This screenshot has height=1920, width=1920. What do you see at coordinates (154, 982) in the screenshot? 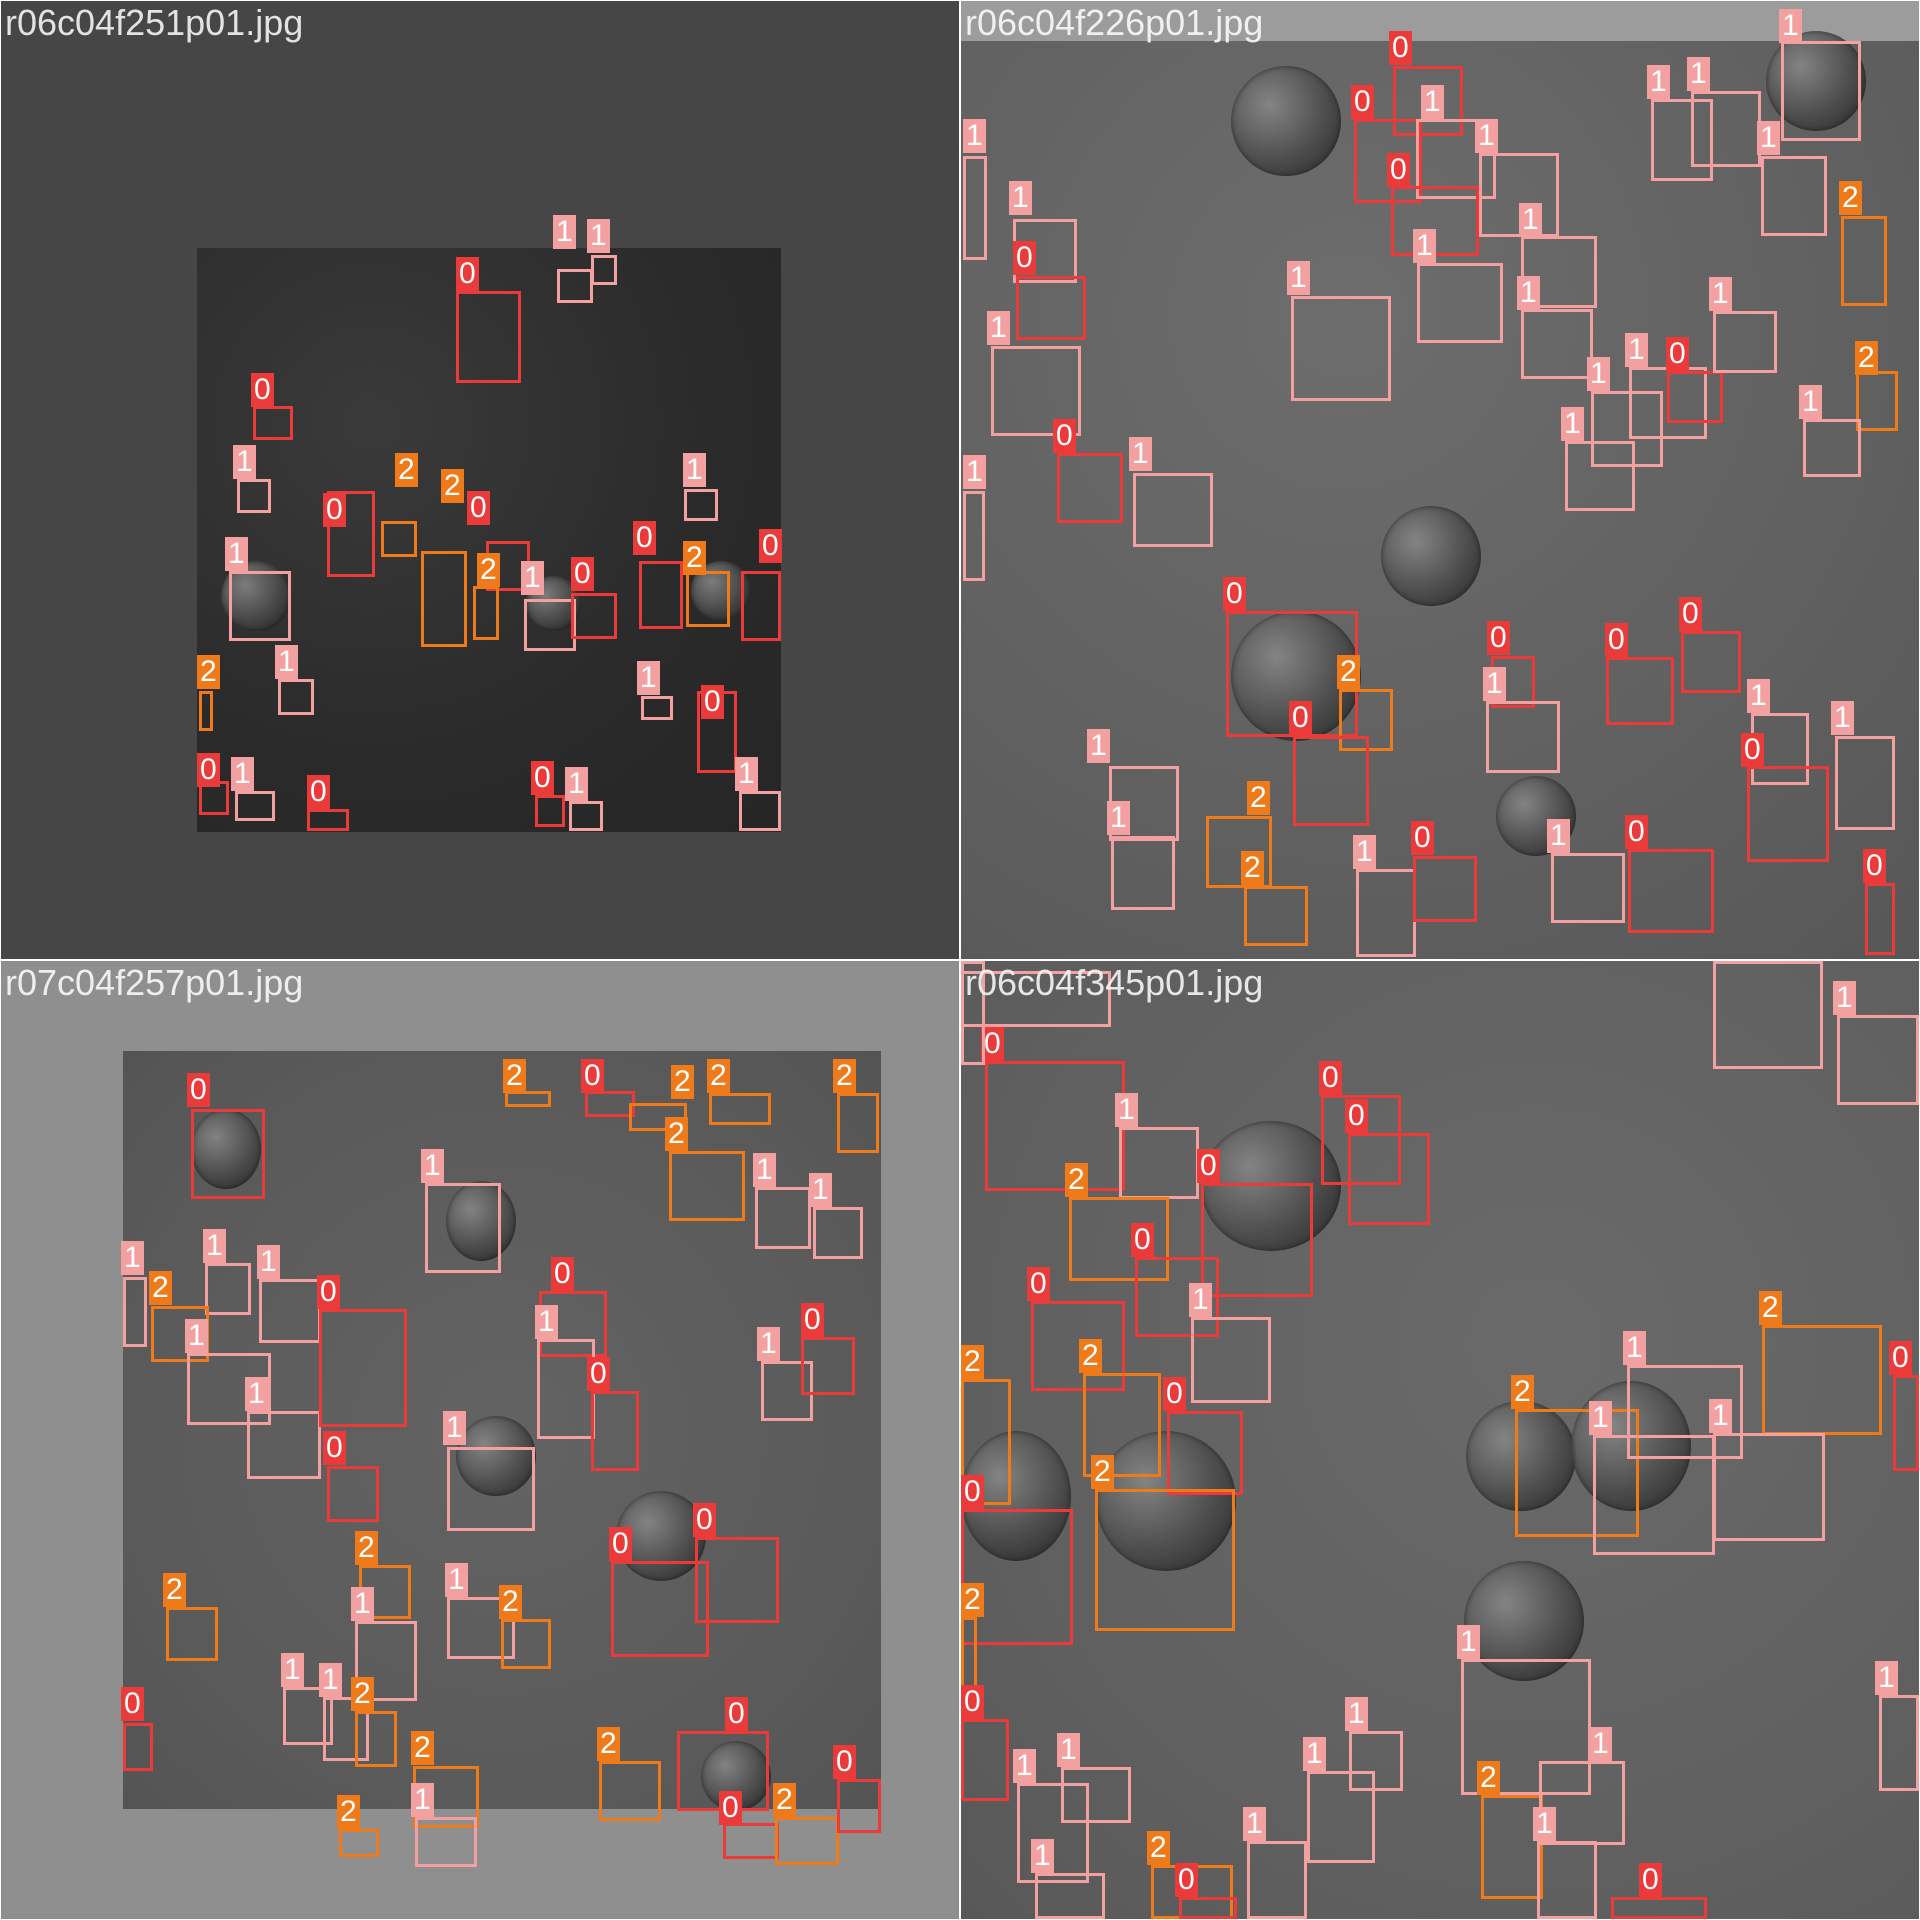
I see `tile-filename: r07c04f257p01.jpg` at bounding box center [154, 982].